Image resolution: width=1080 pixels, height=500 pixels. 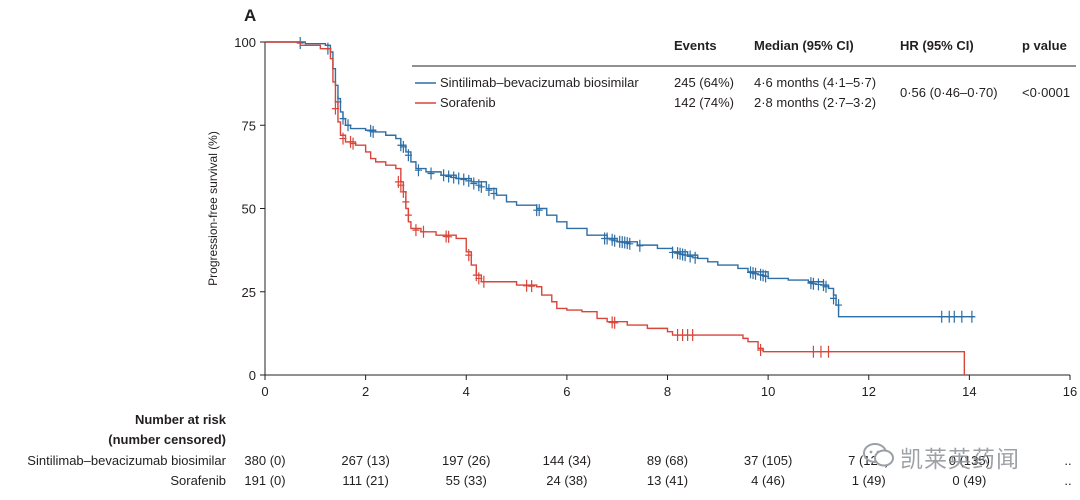 I want to click on risk-cell: 24 (38), so click(x=567, y=480).